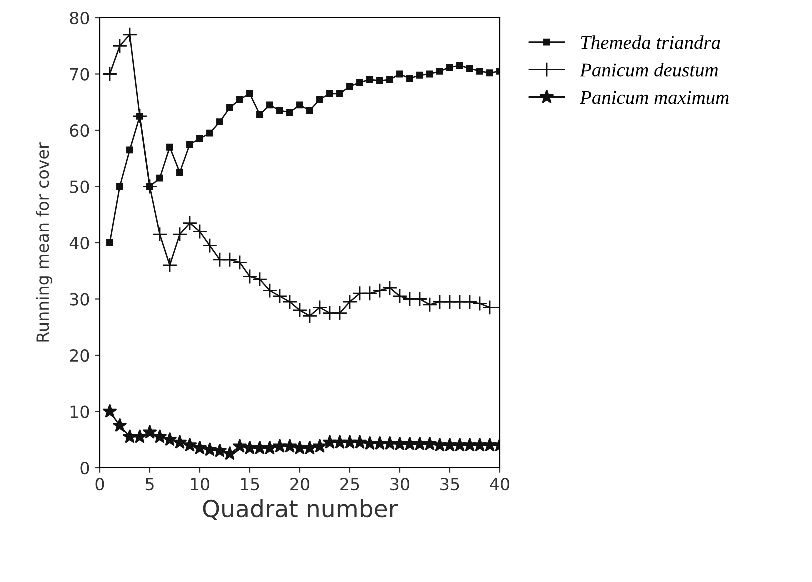  Describe the element at coordinates (300, 484) in the screenshot. I see `x-tick-label: 20` at that location.